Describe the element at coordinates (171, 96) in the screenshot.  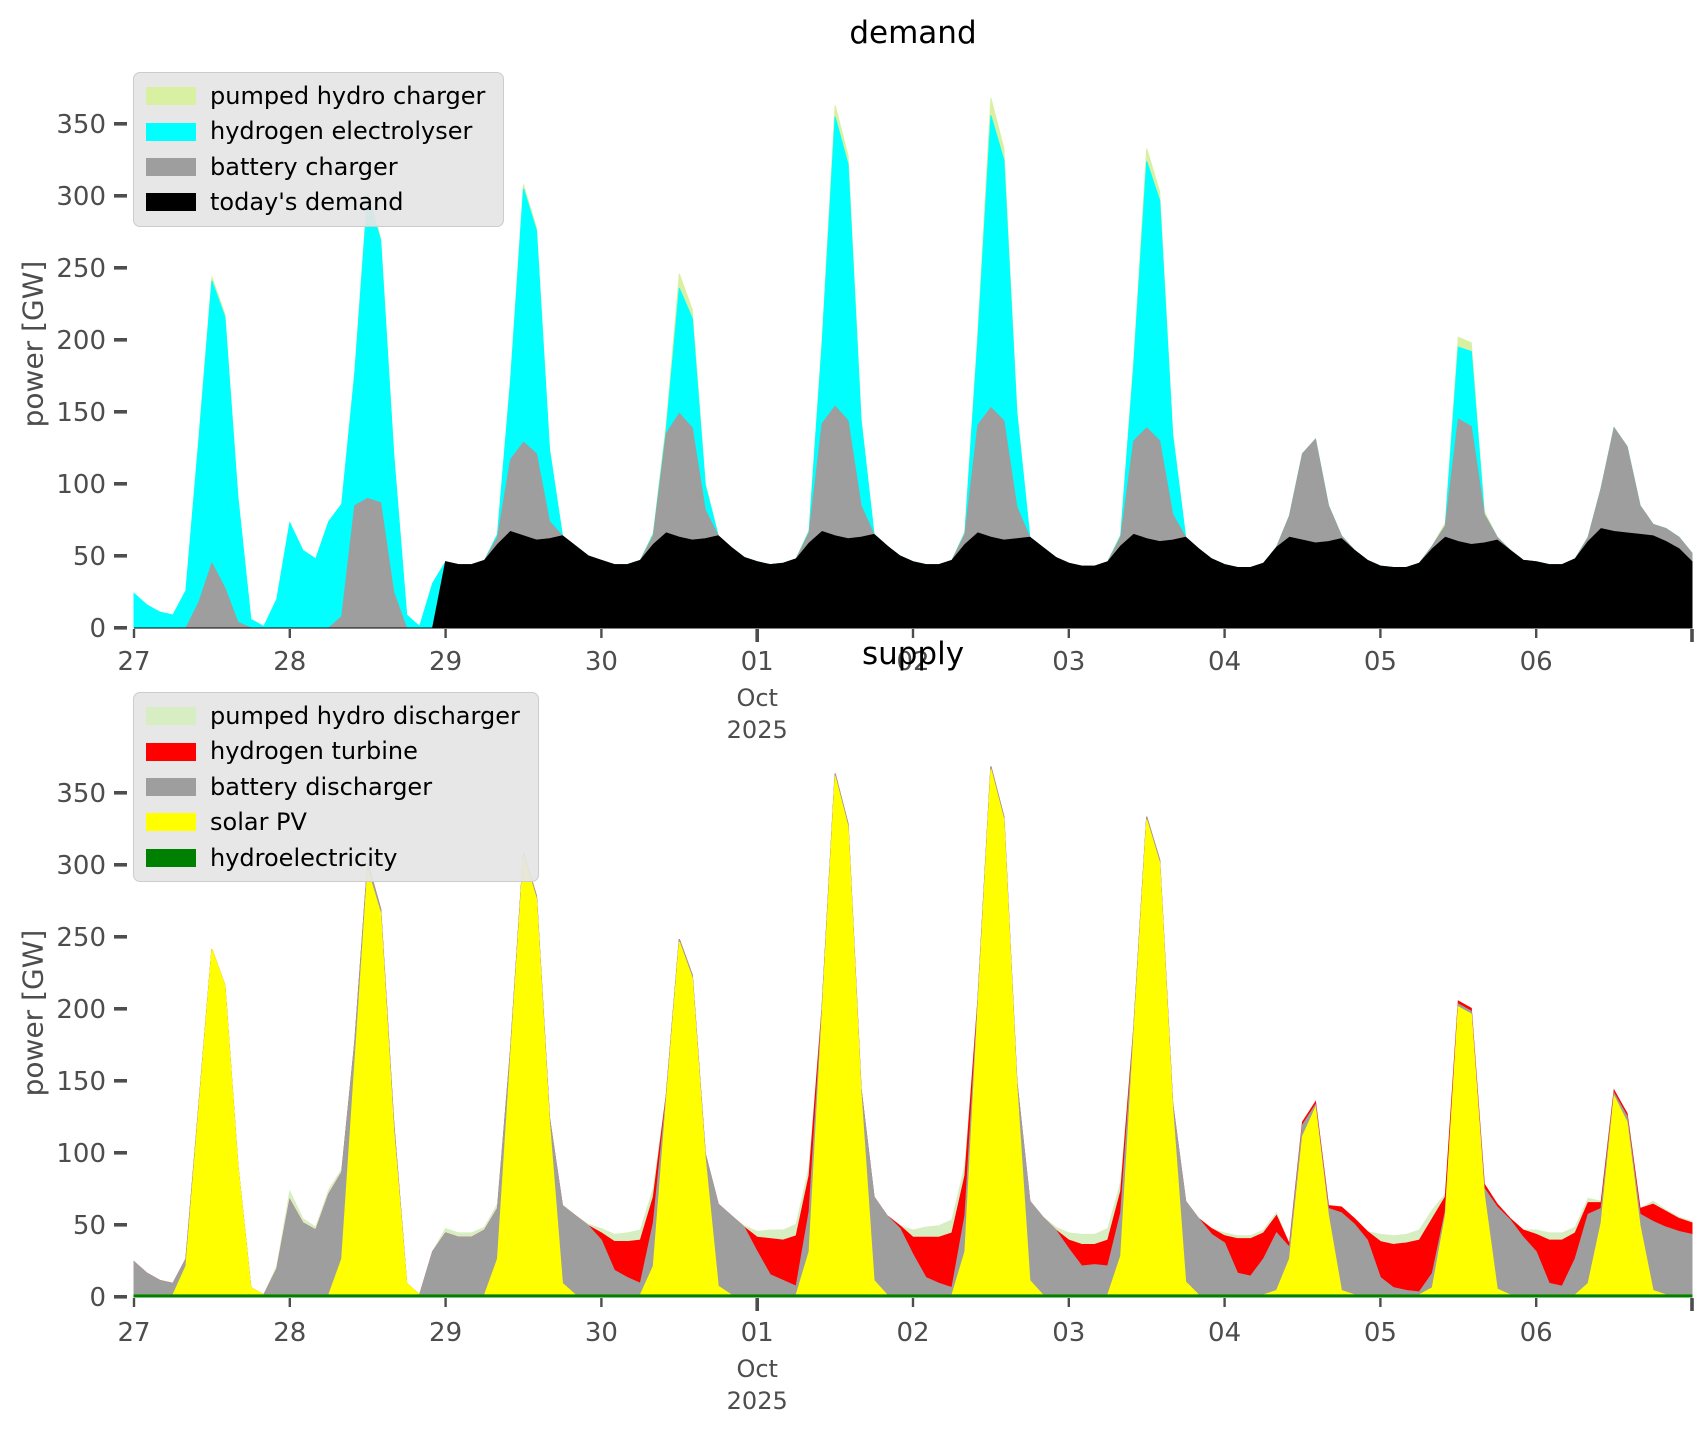
I see `legend-swatch-pumped-hydro-charger` at that location.